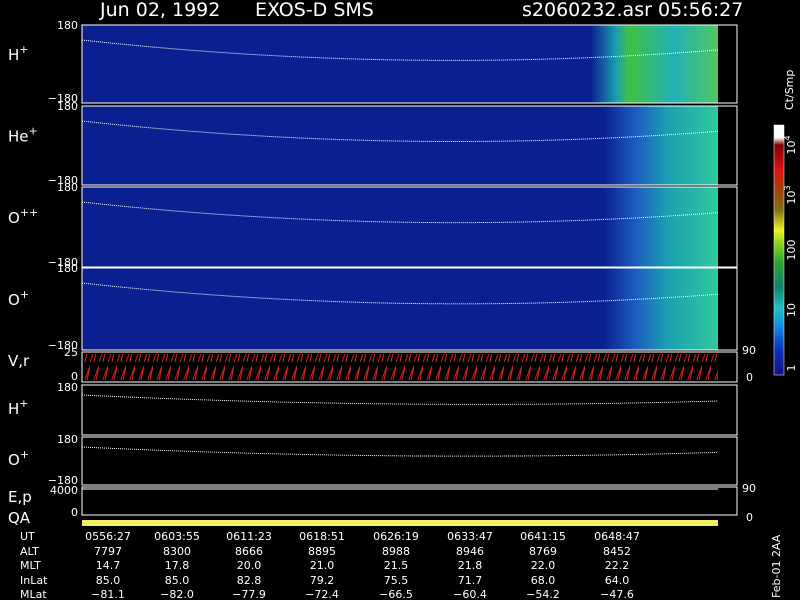 Image resolution: width=800 pixels, height=600 pixels. I want to click on colorbar-label: 10, so click(791, 310).